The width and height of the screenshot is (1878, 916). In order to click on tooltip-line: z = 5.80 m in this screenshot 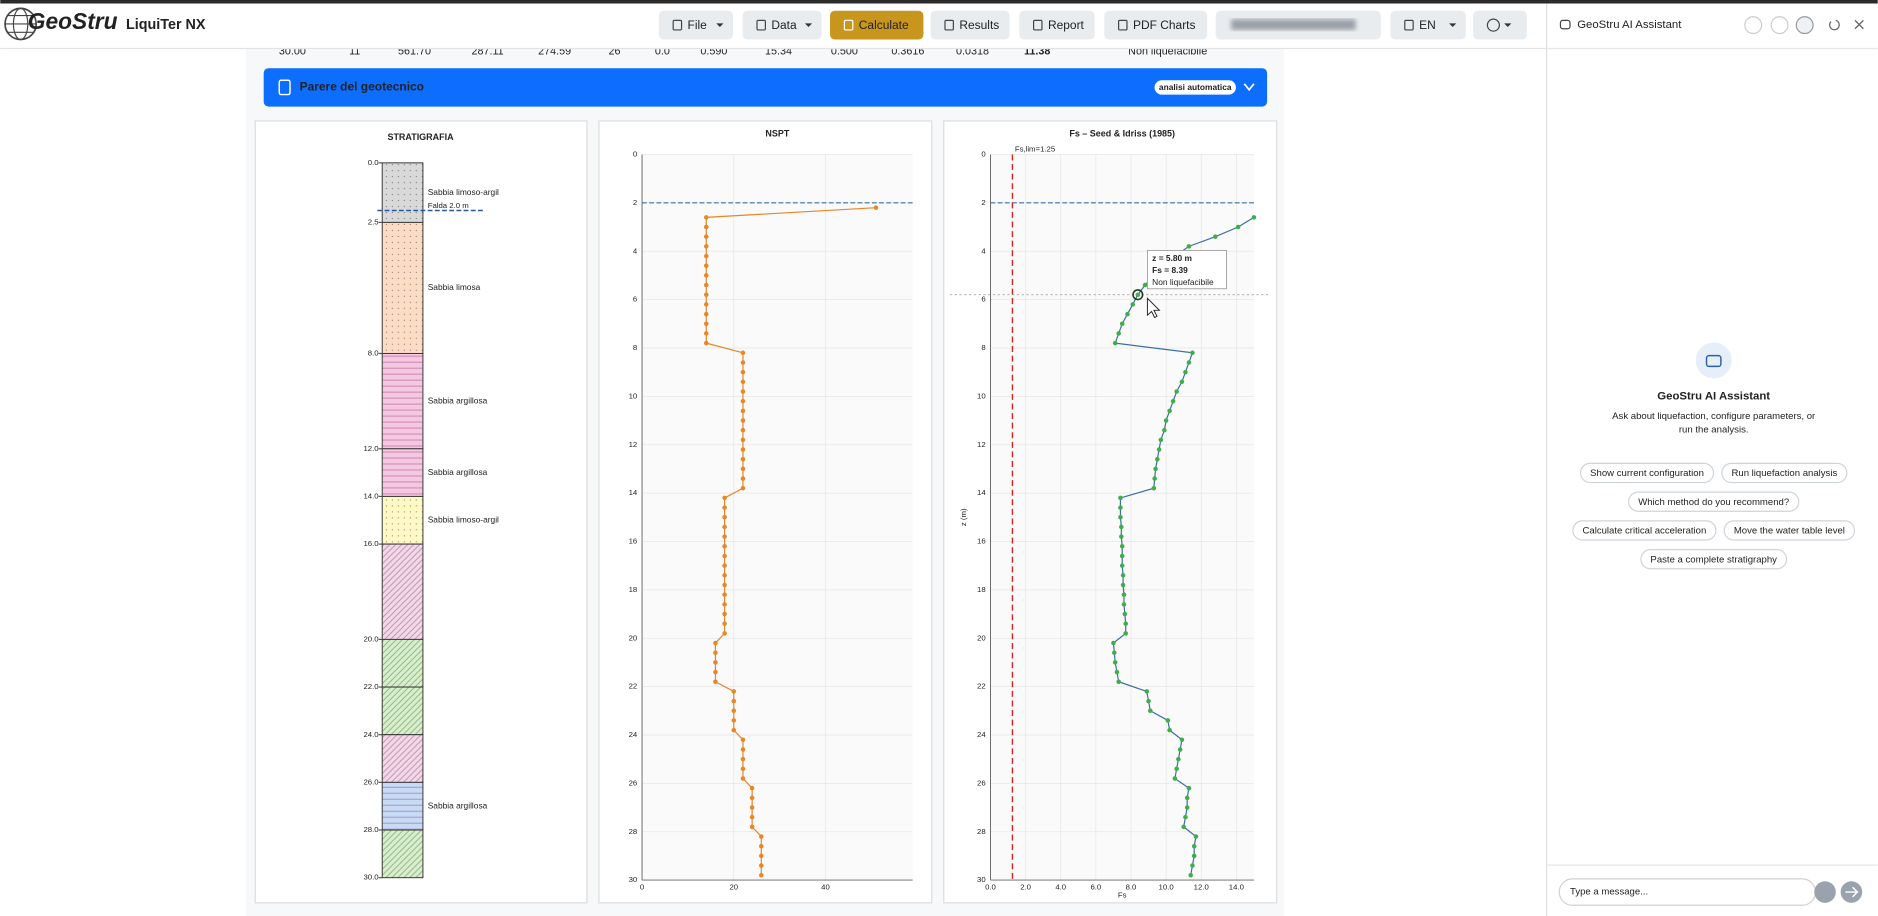, I will do `click(1172, 258)`.